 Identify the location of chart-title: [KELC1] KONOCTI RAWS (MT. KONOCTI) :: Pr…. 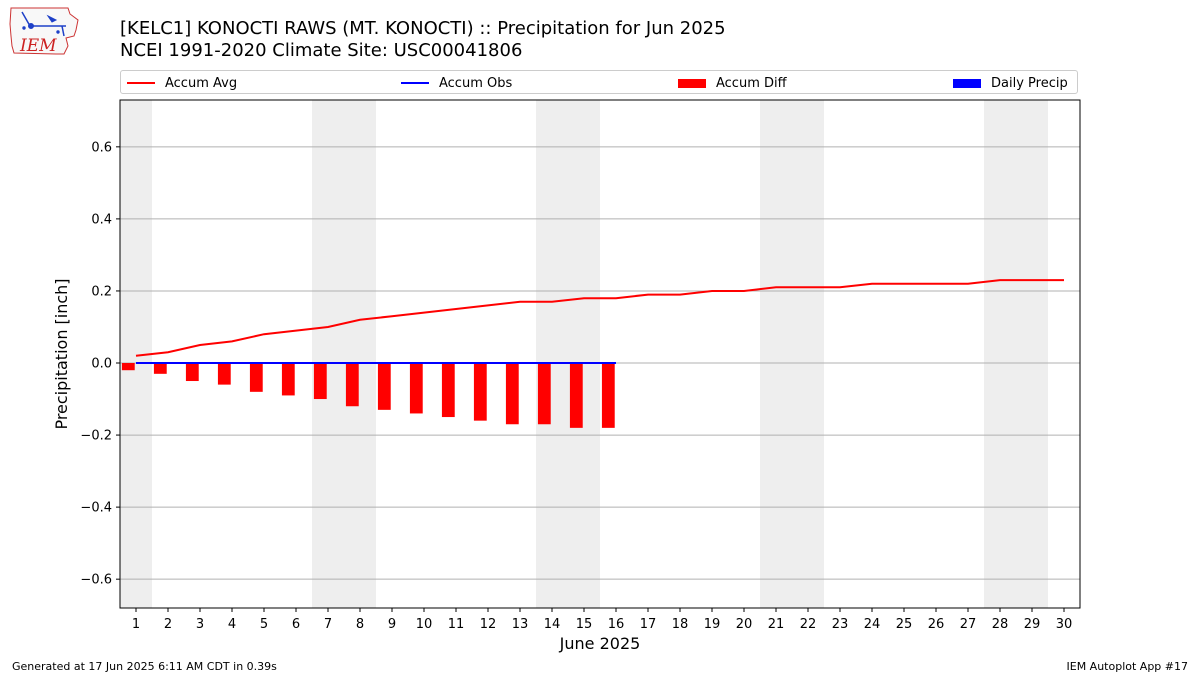
(423, 28).